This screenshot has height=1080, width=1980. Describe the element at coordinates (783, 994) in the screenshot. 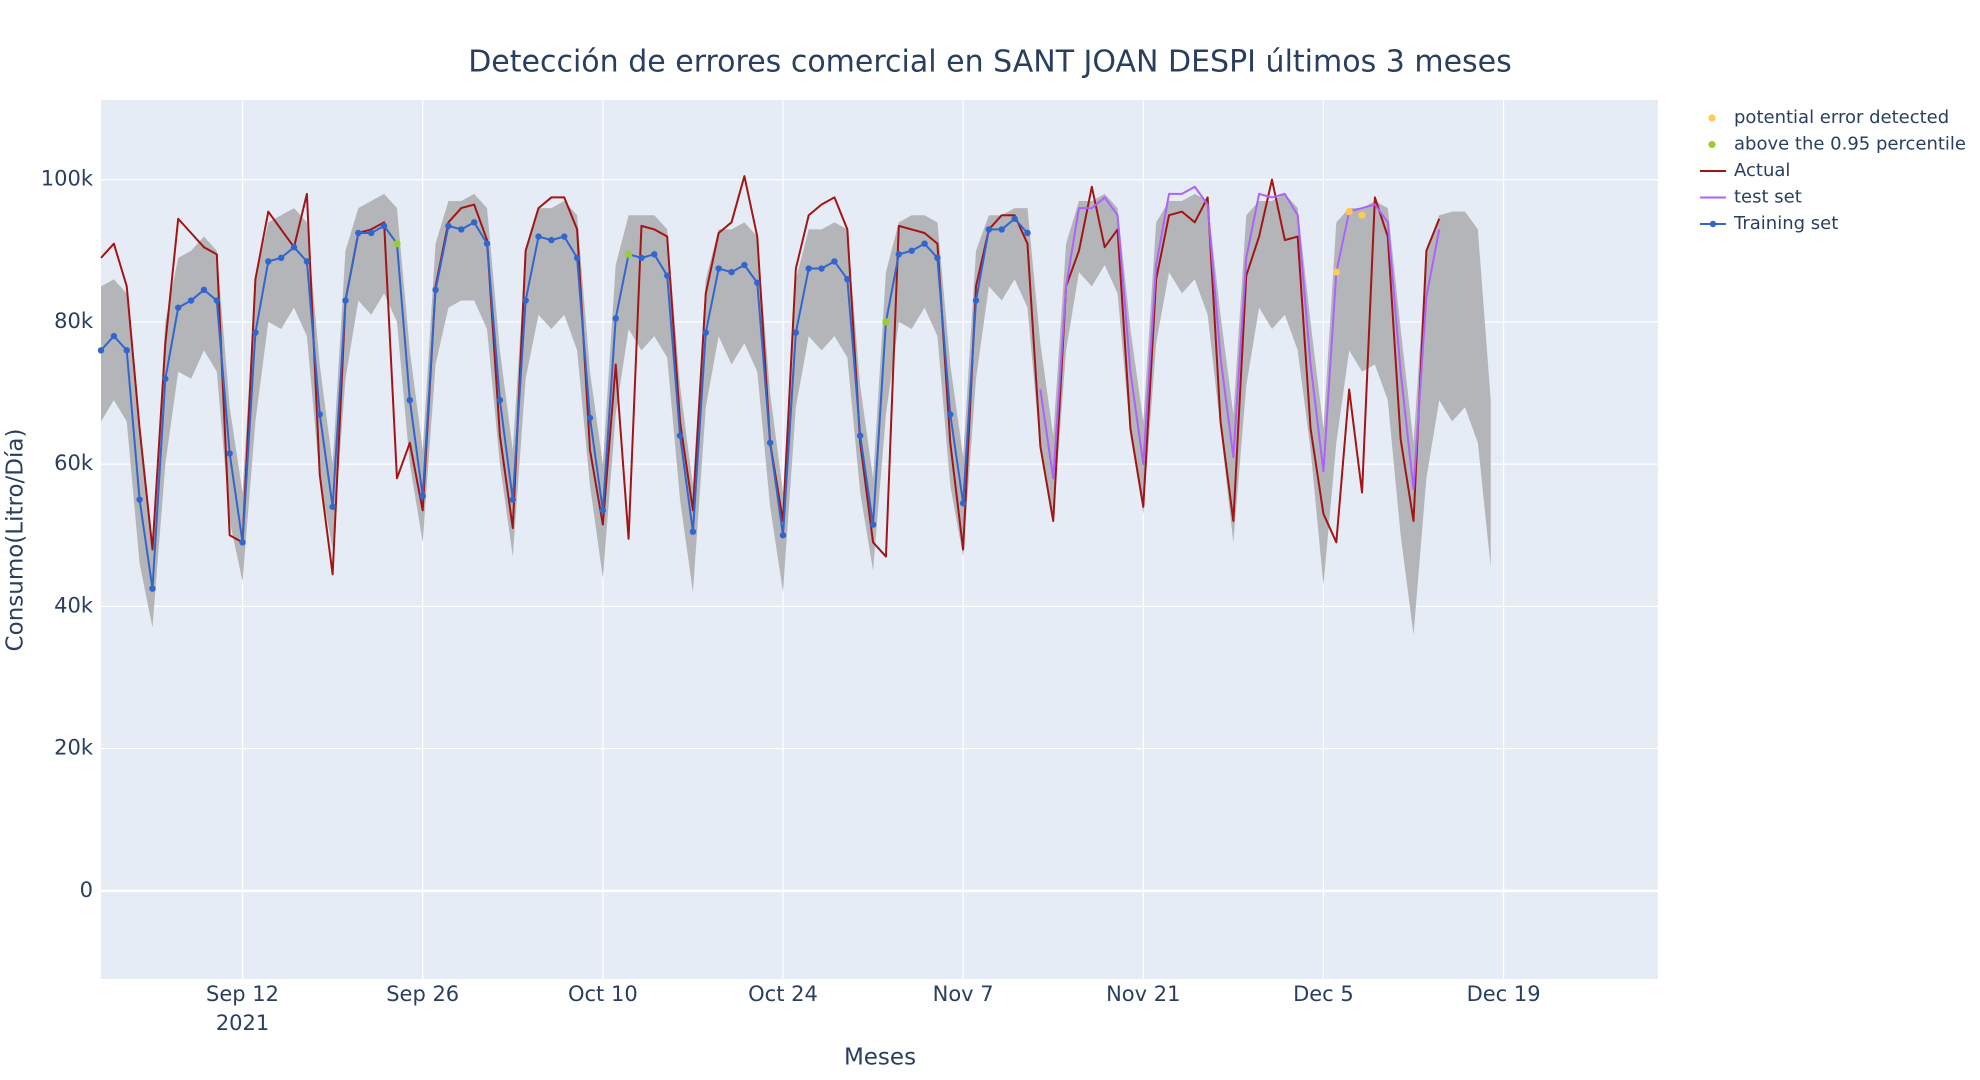

I see `x-tick-label: Oct 24` at that location.